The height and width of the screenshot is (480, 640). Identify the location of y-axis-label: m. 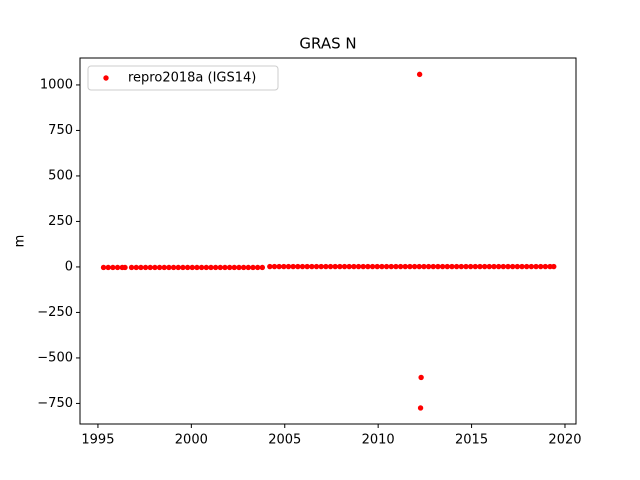
(20, 241).